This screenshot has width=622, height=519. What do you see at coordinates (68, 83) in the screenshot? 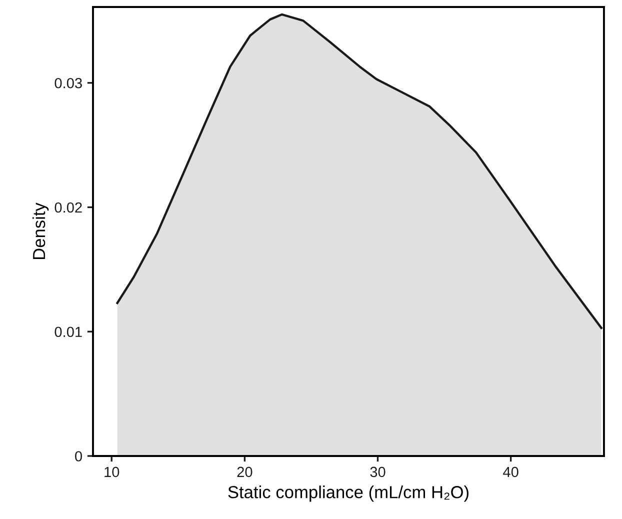
I see `y-tick-label: 0.03` at bounding box center [68, 83].